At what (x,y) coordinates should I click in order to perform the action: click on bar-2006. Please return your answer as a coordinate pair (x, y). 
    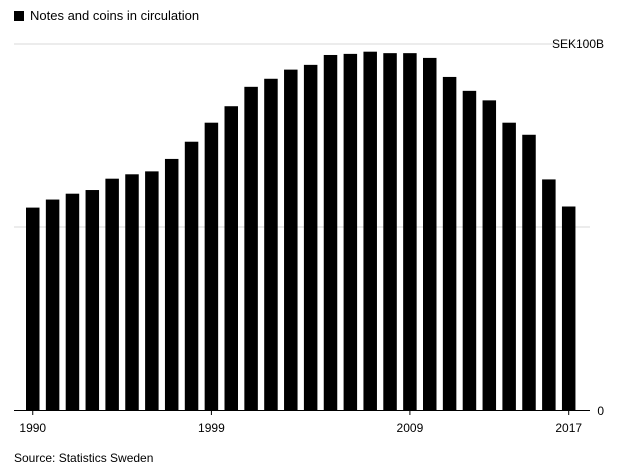
    Looking at the image, I should click on (350, 232).